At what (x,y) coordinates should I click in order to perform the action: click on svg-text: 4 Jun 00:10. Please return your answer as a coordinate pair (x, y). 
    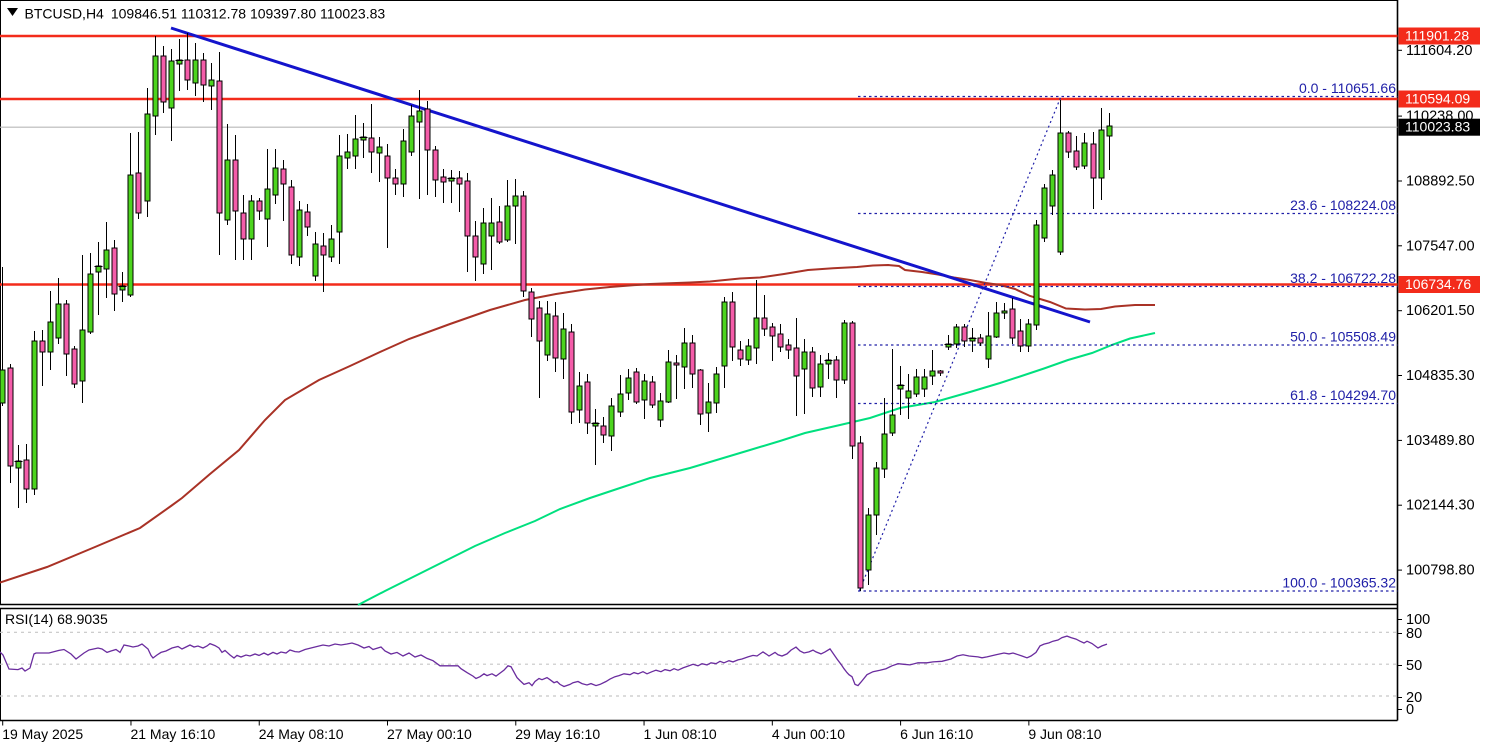
    Looking at the image, I should click on (808, 734).